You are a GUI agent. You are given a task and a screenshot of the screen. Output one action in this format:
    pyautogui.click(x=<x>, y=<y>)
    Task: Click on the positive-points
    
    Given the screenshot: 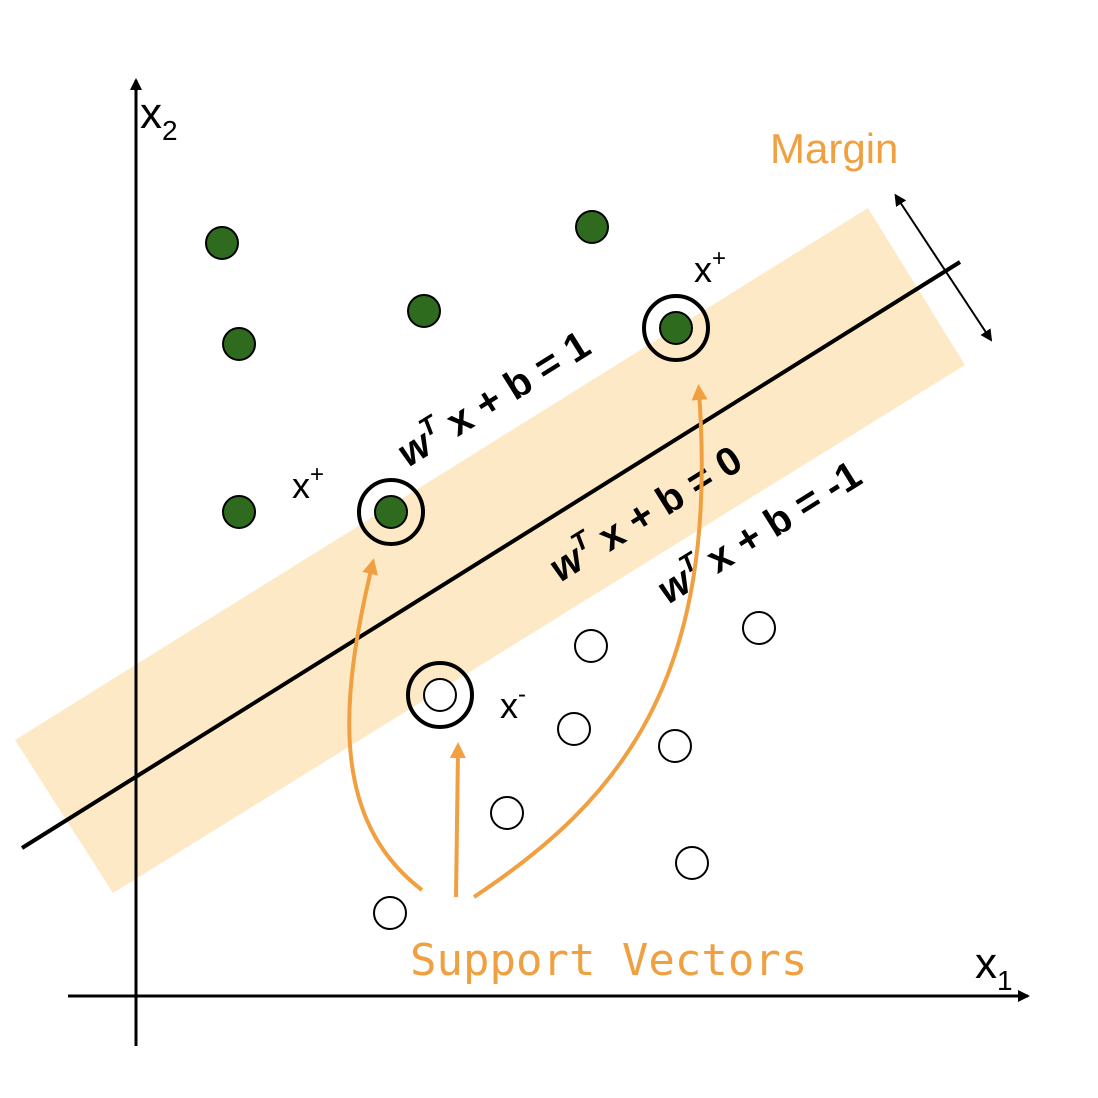 What is the action you would take?
    pyautogui.click(x=449, y=369)
    